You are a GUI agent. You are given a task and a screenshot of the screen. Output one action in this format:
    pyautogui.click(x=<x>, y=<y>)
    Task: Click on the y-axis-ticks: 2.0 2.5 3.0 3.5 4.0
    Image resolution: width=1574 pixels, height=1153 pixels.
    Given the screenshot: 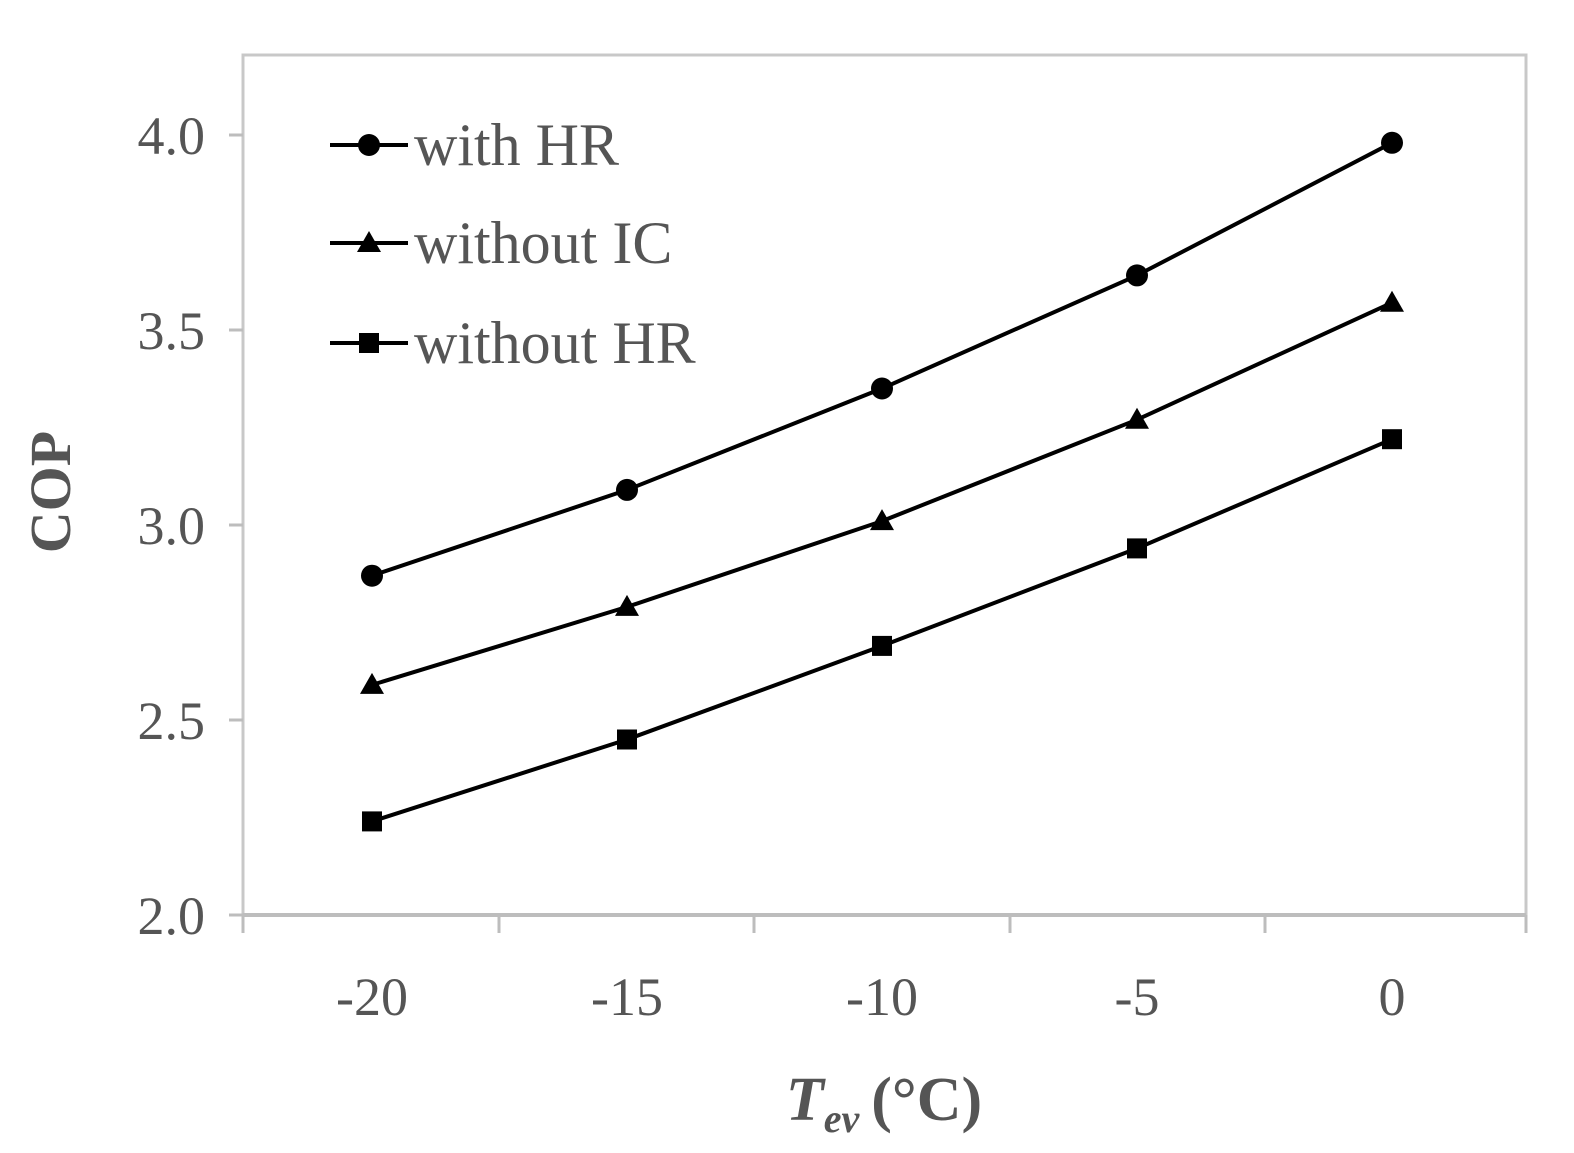 What is the action you would take?
    pyautogui.click(x=190, y=526)
    